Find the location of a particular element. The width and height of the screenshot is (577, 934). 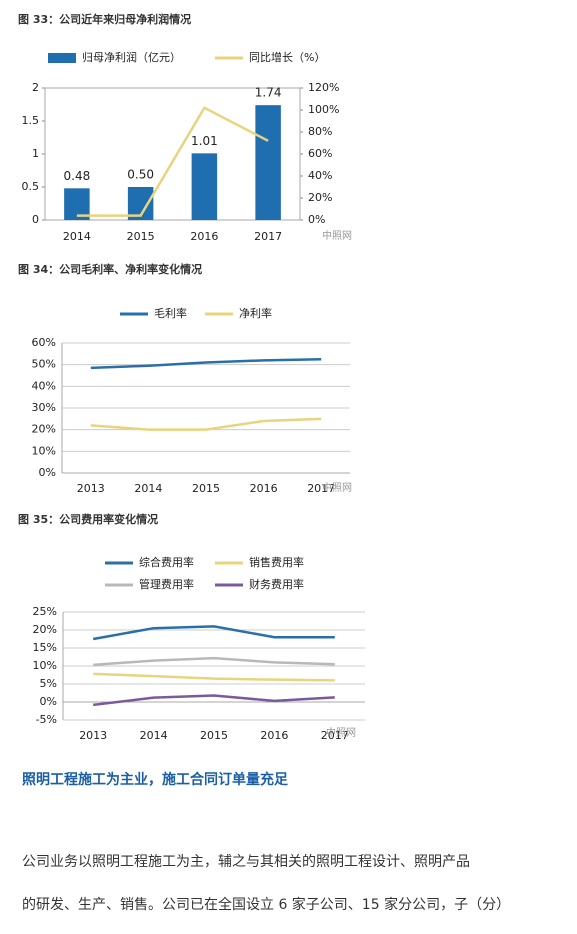

chart-title: 图 33：公司近年来归母净利润情况 is located at coordinates (104, 19).